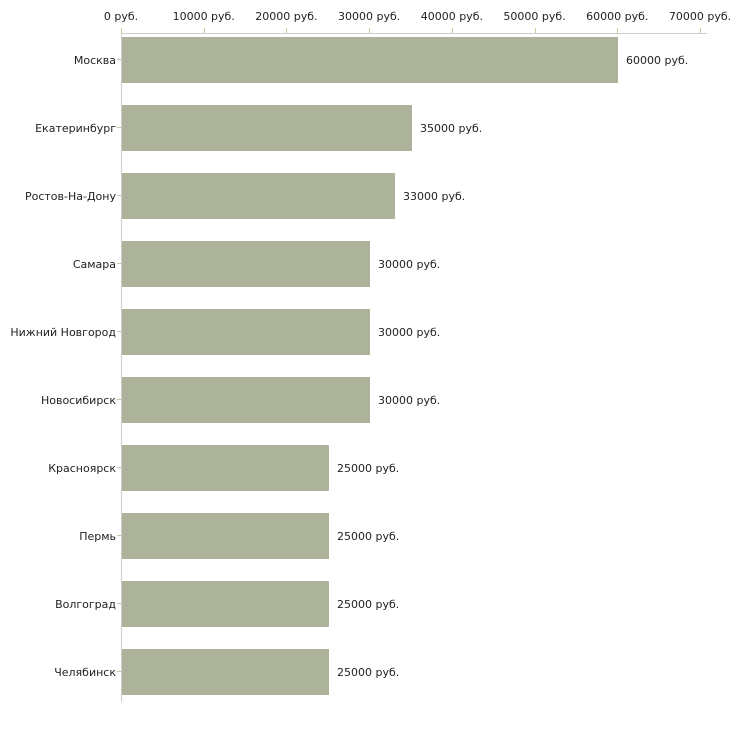 Image resolution: width=730 pixels, height=730 pixels. I want to click on category-label: Новосибирск, so click(78, 400).